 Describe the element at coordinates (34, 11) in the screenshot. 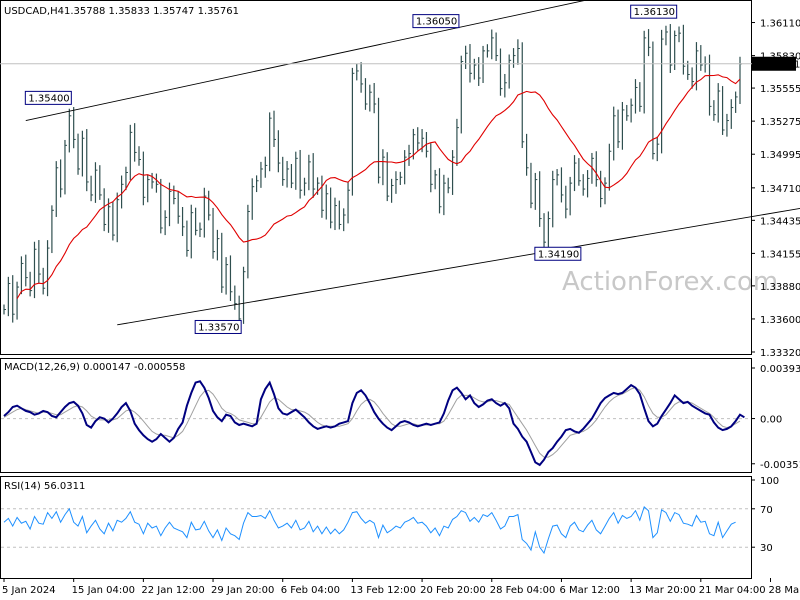

I see `symbol-label: USDCAD,H4` at that location.